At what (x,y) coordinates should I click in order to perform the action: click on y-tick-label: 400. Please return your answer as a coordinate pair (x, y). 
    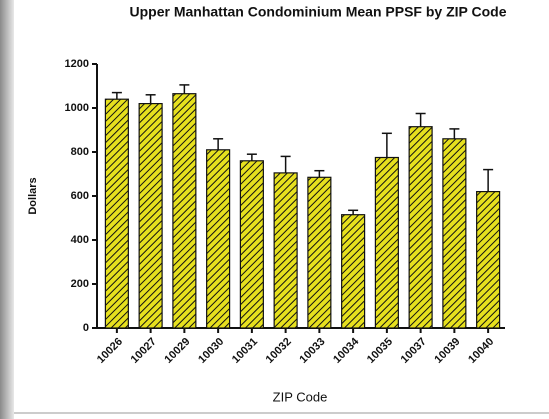
    Looking at the image, I should click on (80, 240).